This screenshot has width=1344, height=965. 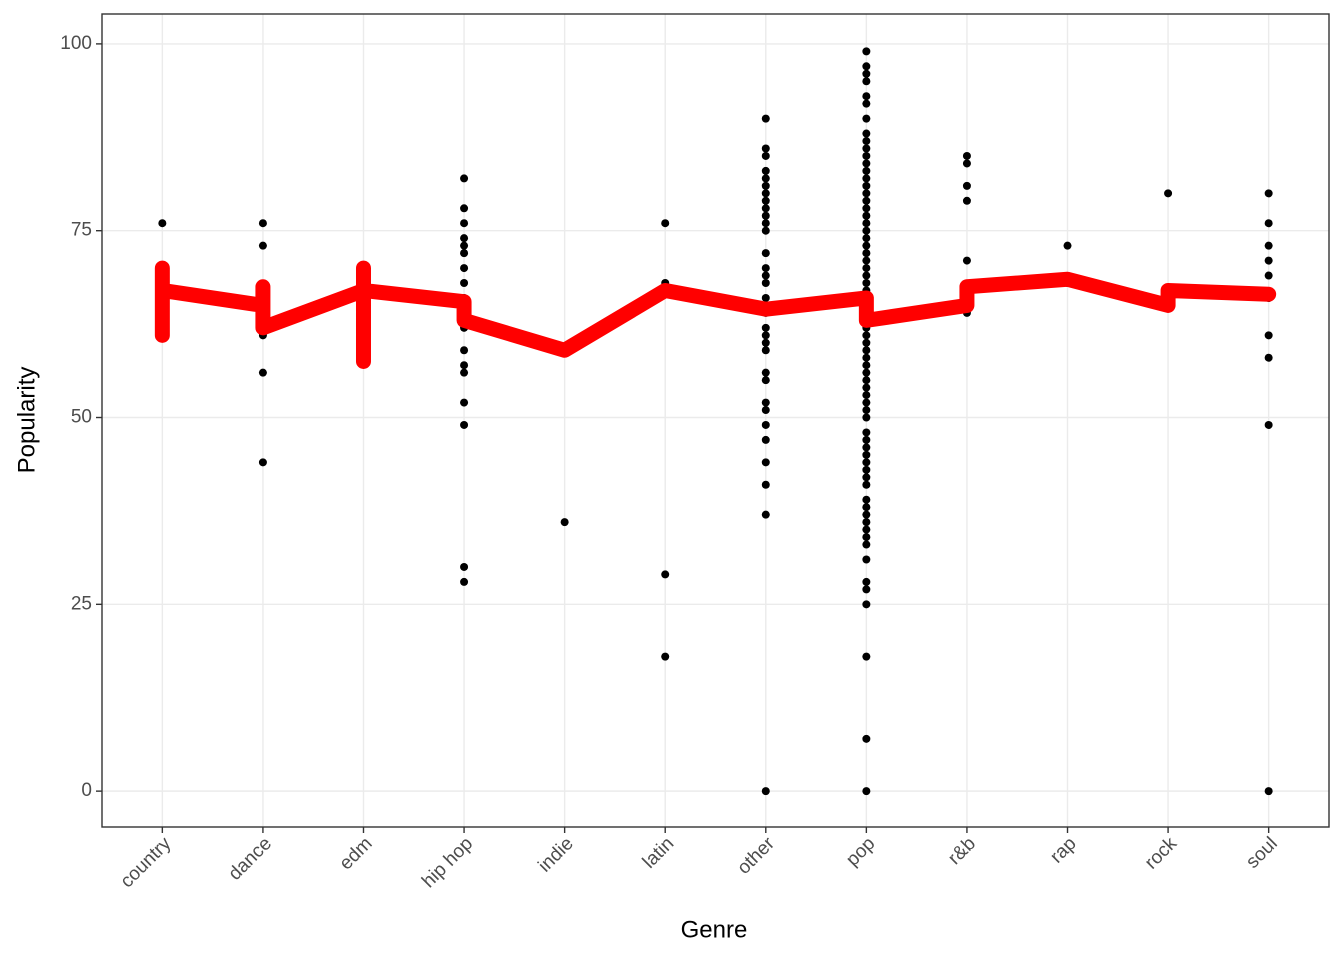 I want to click on y-tick-label: 50, so click(x=81, y=417).